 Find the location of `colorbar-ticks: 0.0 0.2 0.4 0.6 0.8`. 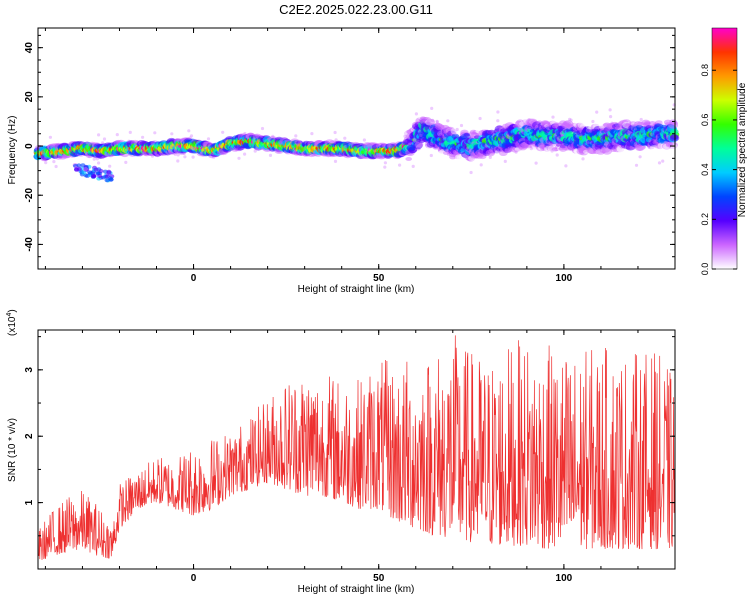

colorbar-ticks: 0.0 0.2 0.4 0.6 0.8 is located at coordinates (718, 169).